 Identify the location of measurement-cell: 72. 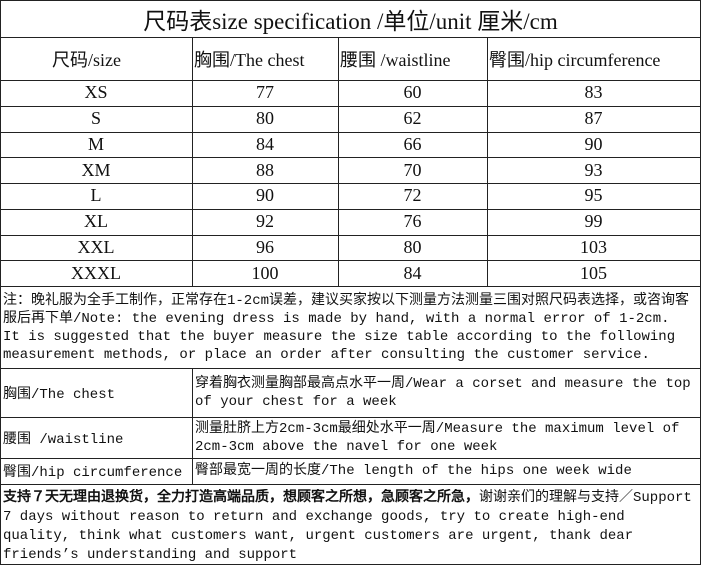
(412, 195).